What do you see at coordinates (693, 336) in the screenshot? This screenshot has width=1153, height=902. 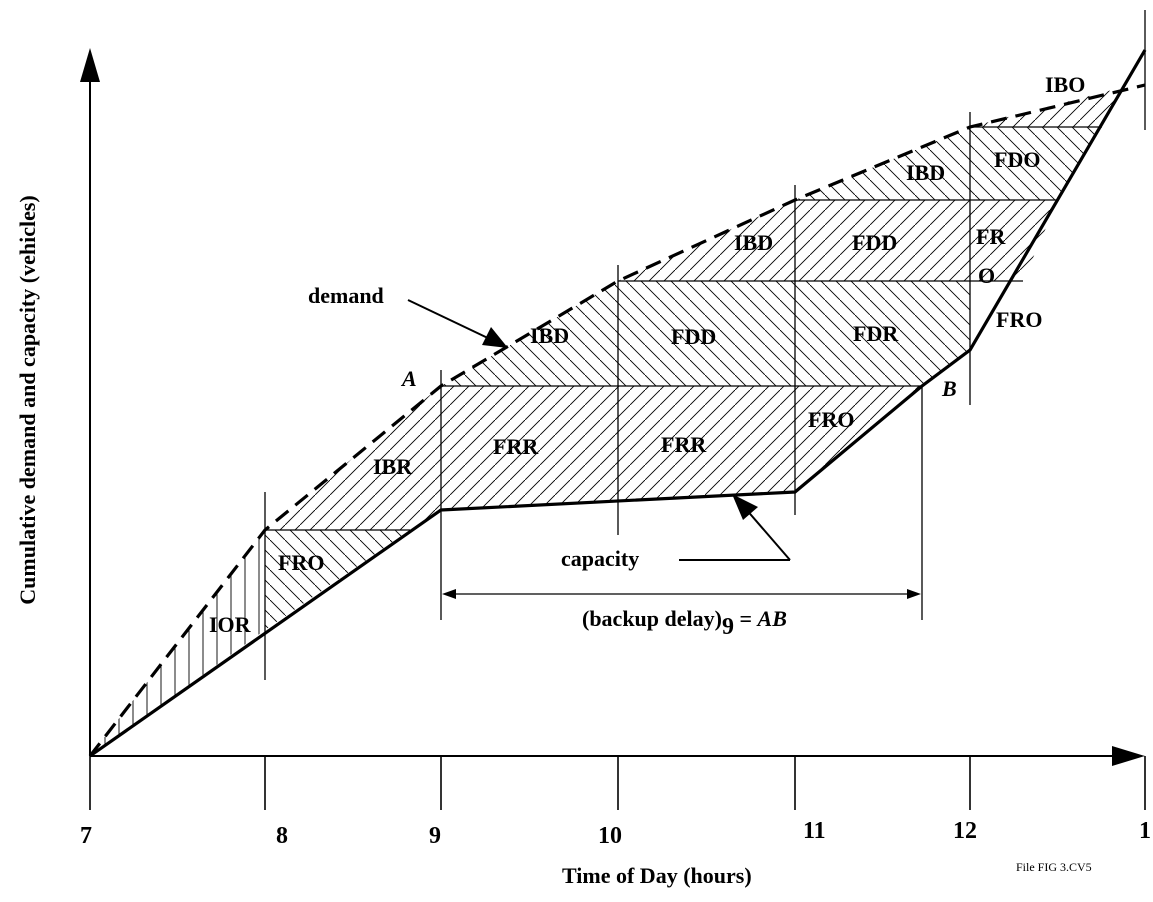 I see `region-label-fdd-10: FDD` at bounding box center [693, 336].